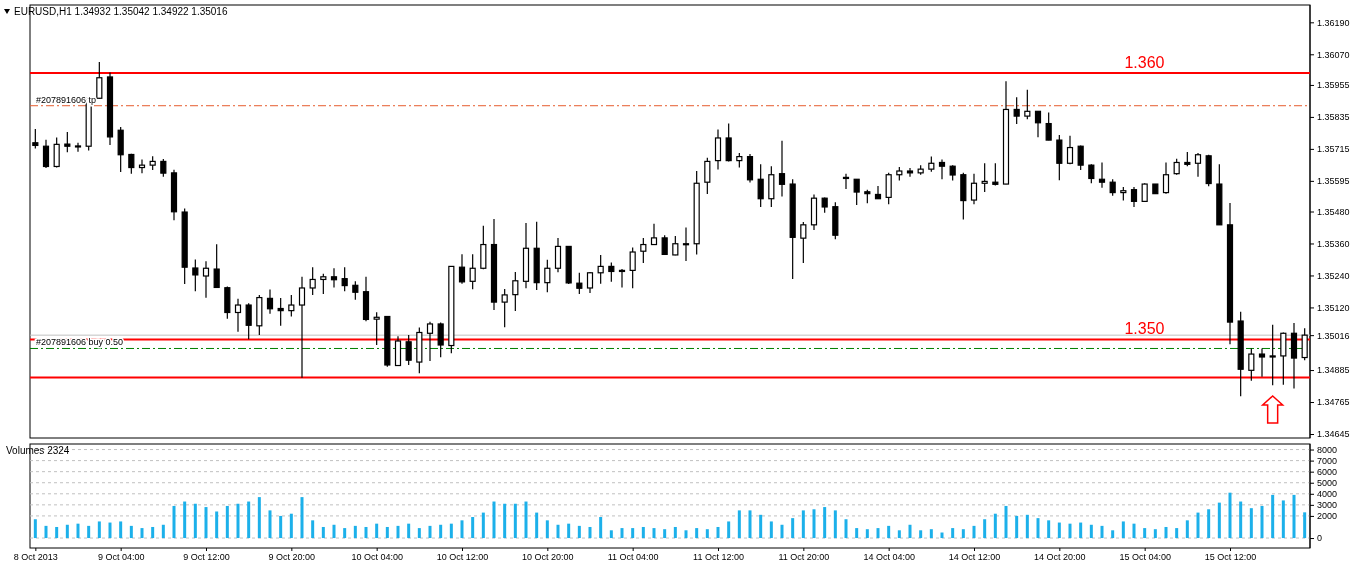  Describe the element at coordinates (1327, 516) in the screenshot. I see `y-tick-label: 2000` at that location.